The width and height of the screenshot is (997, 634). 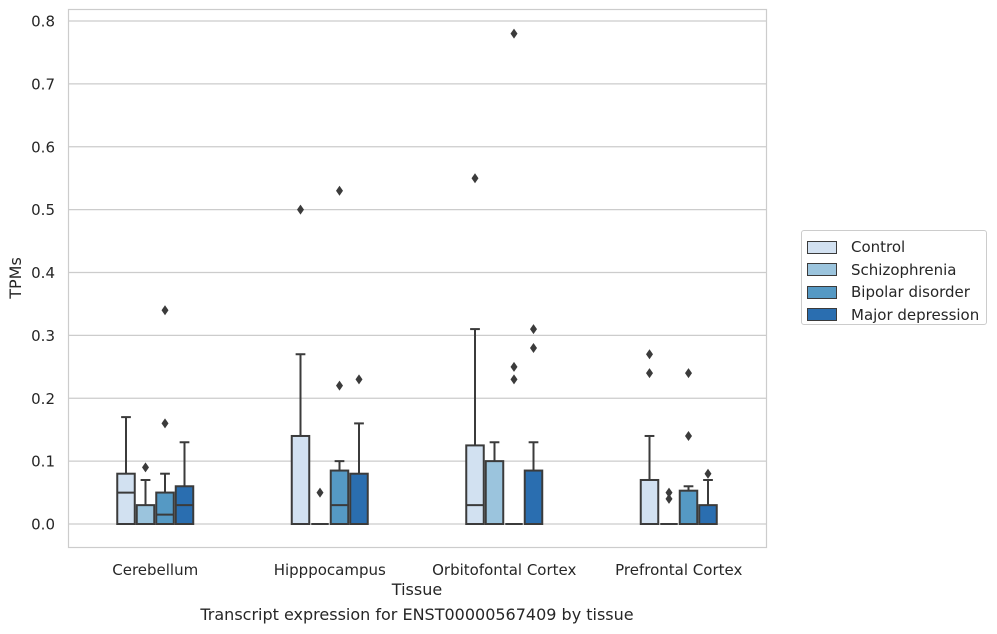 I want to click on box-cerebellum-control, so click(x=126, y=471).